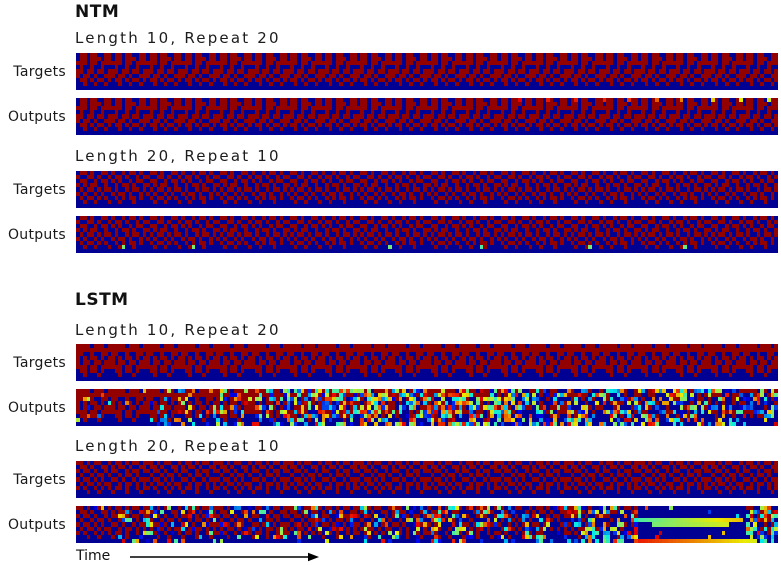 The height and width of the screenshot is (565, 781). Describe the element at coordinates (102, 300) in the screenshot. I see `lstm-section-title: LSTM` at that location.